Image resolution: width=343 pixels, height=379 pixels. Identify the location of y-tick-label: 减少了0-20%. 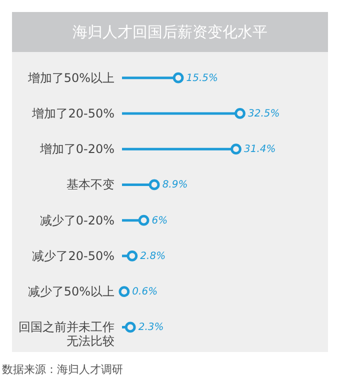
(77, 220).